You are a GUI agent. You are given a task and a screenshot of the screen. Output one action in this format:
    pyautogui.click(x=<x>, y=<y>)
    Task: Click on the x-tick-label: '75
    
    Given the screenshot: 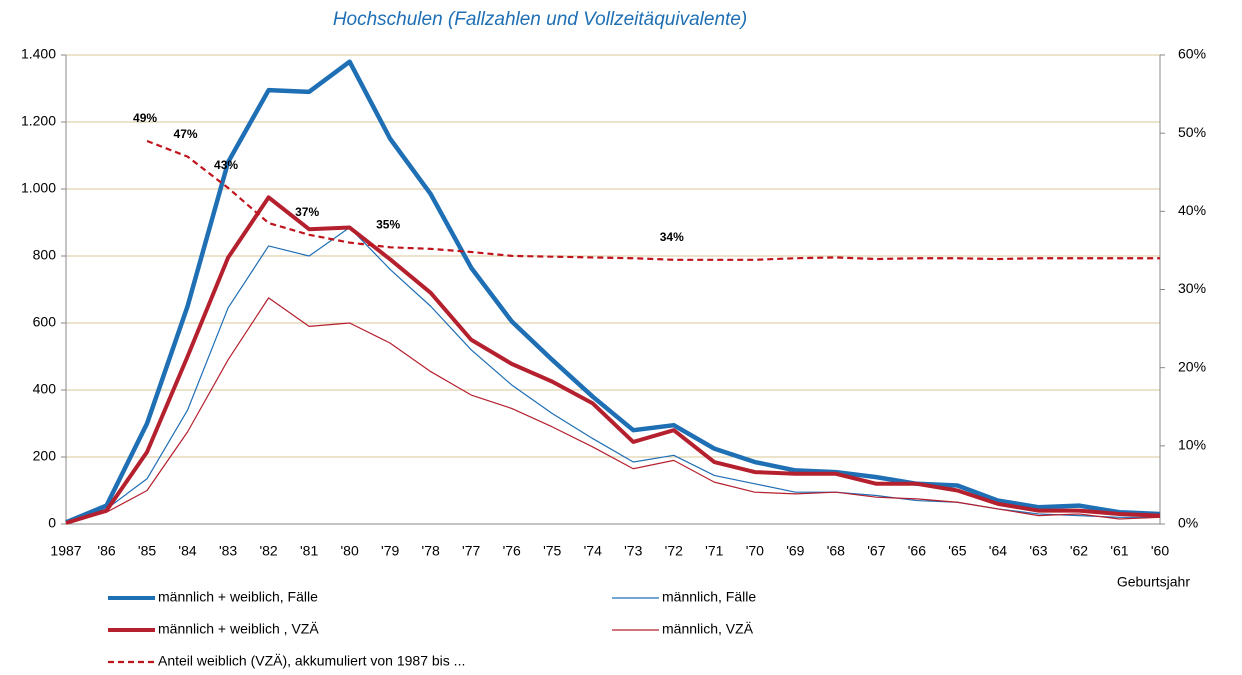 What is the action you would take?
    pyautogui.click(x=552, y=551)
    